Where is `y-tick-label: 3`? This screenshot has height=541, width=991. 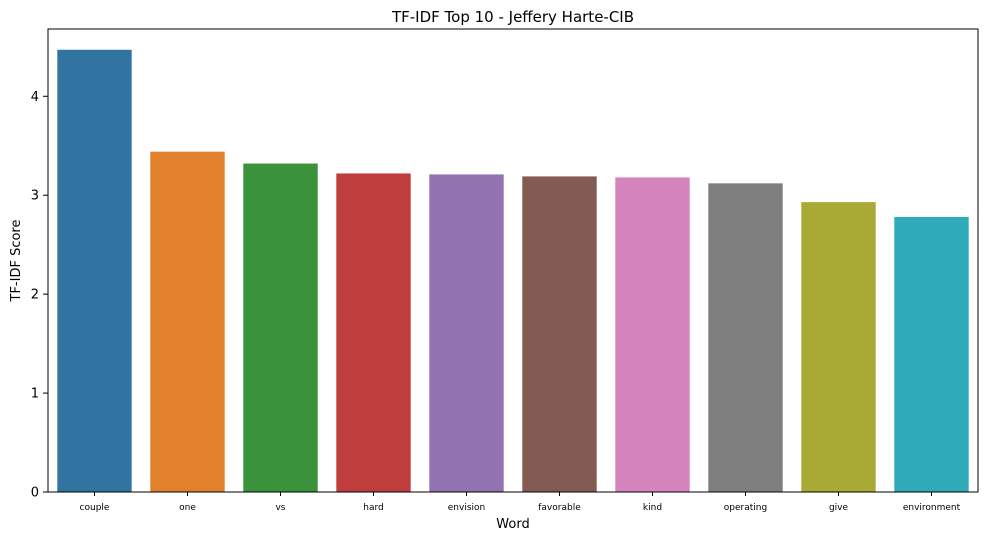
y-tick-label: 3 is located at coordinates (35, 196).